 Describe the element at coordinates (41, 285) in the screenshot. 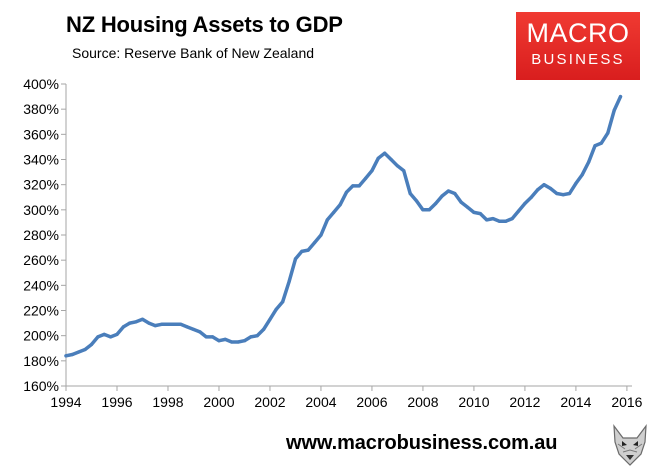

I see `y-tick-label: 240%` at that location.